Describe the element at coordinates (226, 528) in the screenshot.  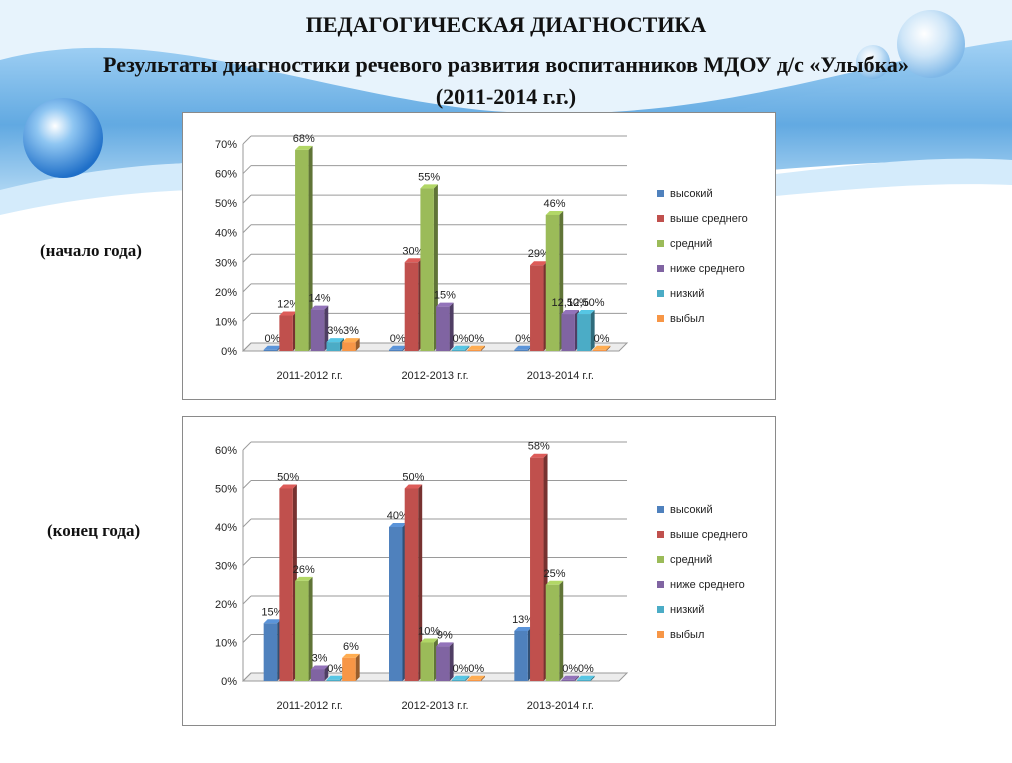
I see `c2-ytick-4: 40%` at that location.